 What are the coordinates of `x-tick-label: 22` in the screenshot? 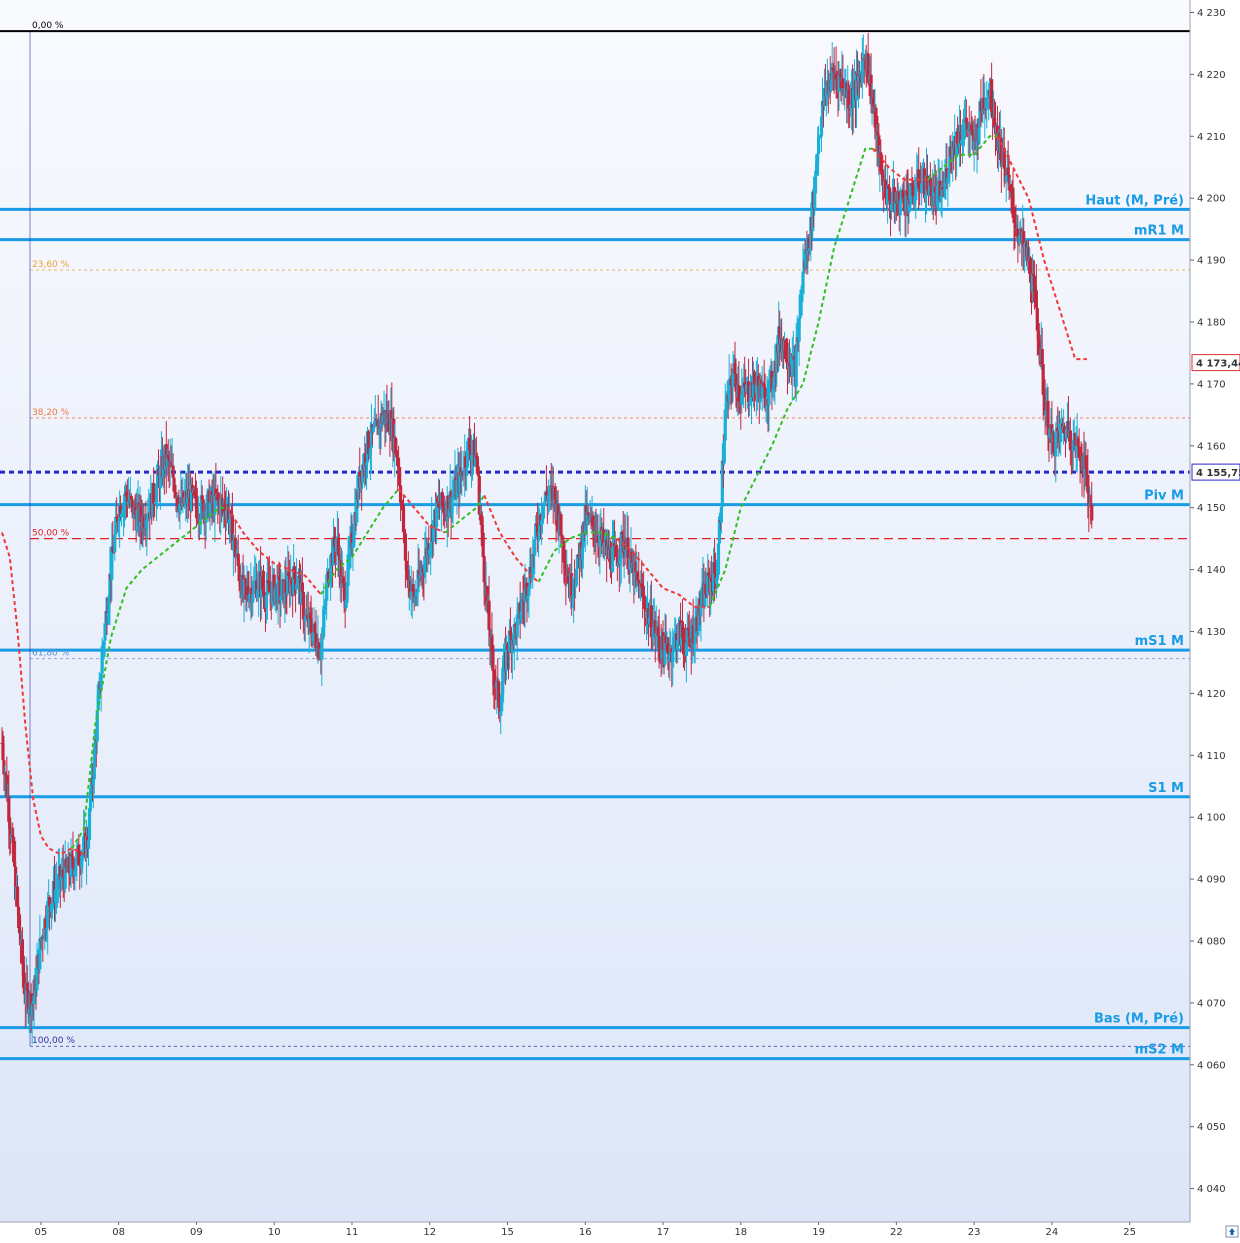 It's located at (896, 1232).